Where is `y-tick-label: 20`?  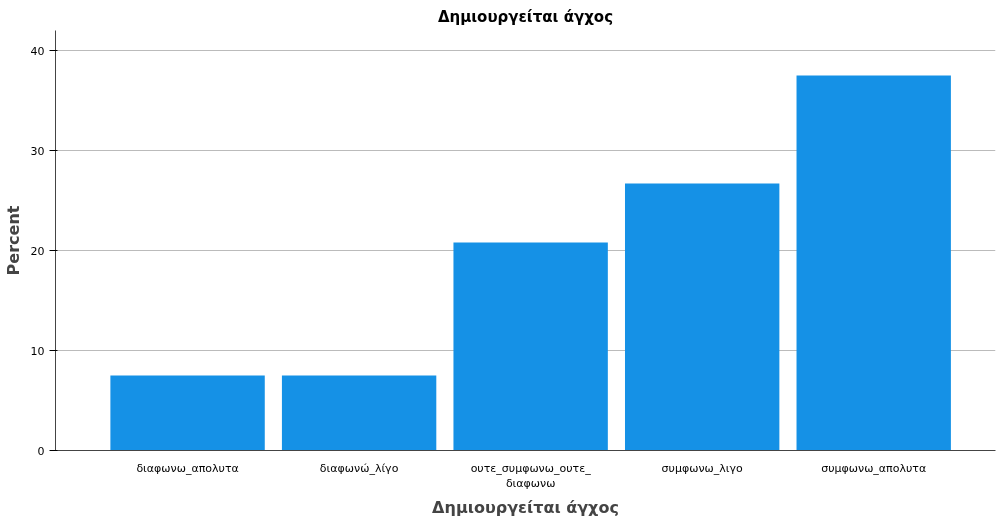 y-tick-label: 20 is located at coordinates (37, 251).